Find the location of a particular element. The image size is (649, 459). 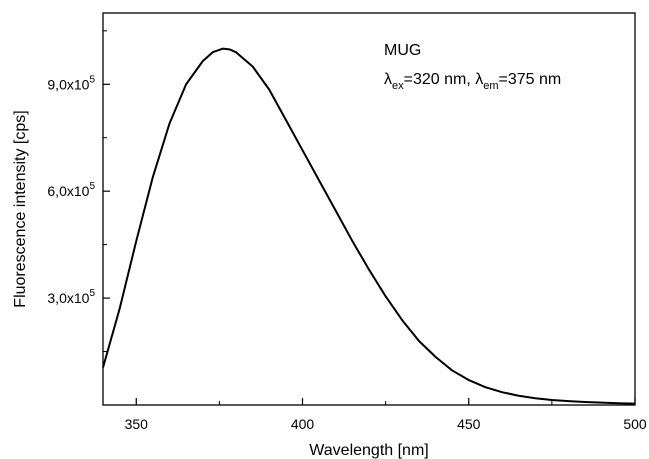

y-tick-mantissa: 3,0x10 is located at coordinates (68, 298).